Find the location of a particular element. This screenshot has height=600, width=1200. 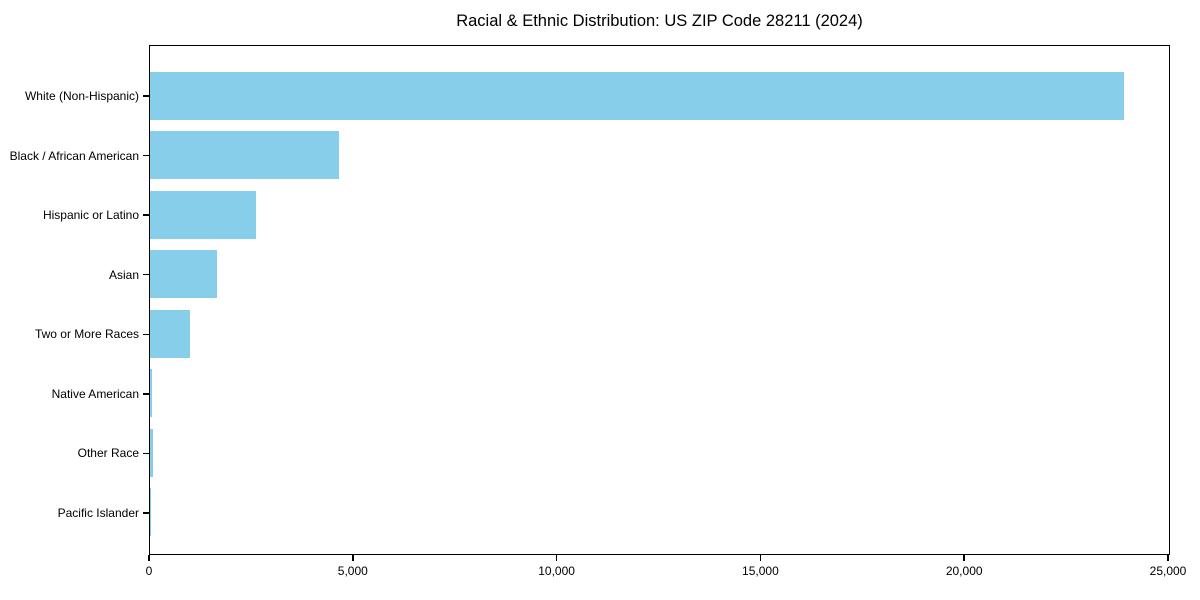

y-tick-hispanic-or-latino is located at coordinates (146, 215).